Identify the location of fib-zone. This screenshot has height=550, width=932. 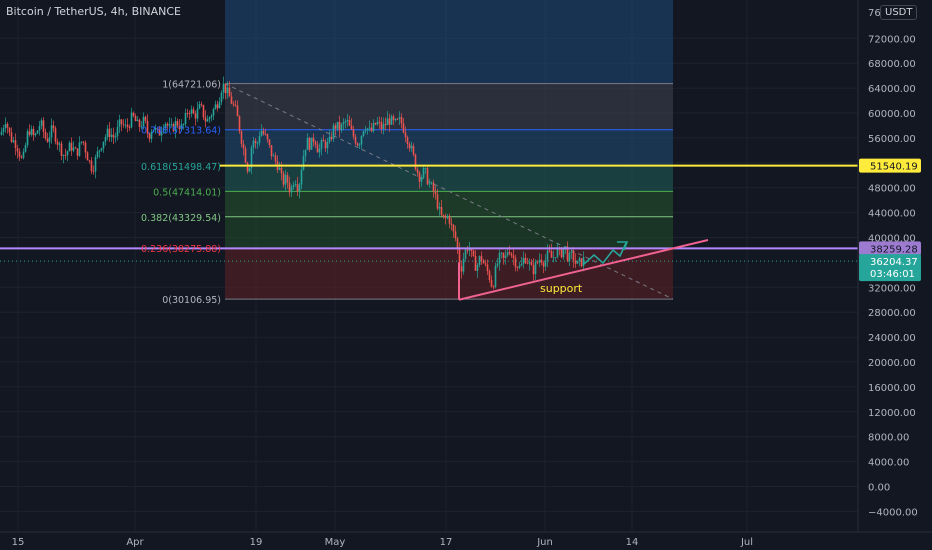
(449, 106).